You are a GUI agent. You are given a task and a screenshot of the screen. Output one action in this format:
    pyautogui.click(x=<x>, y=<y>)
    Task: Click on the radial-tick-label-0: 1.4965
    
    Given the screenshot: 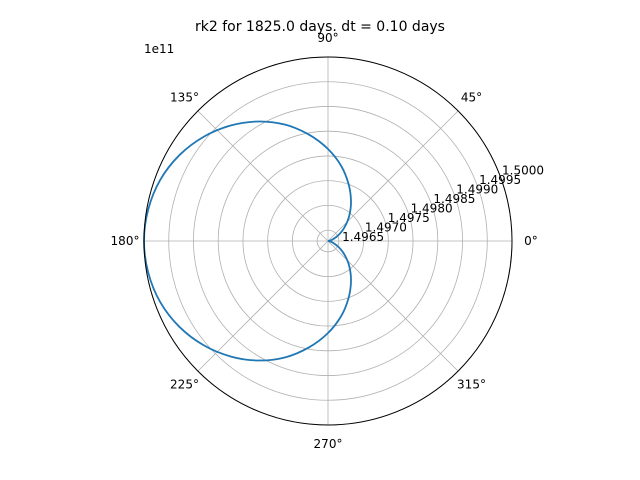 What is the action you would take?
    pyautogui.click(x=363, y=237)
    